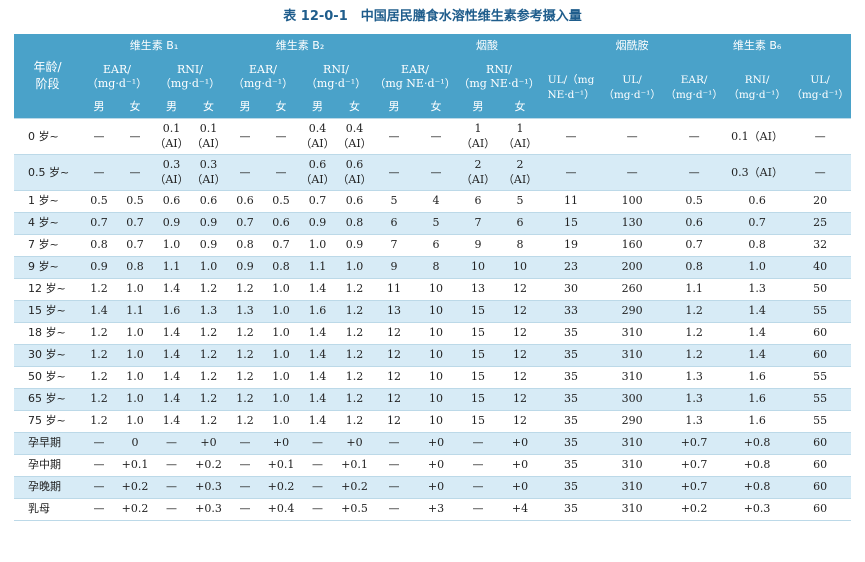  Describe the element at coordinates (571, 266) in the screenshot. I see `value-cell: 23` at that location.